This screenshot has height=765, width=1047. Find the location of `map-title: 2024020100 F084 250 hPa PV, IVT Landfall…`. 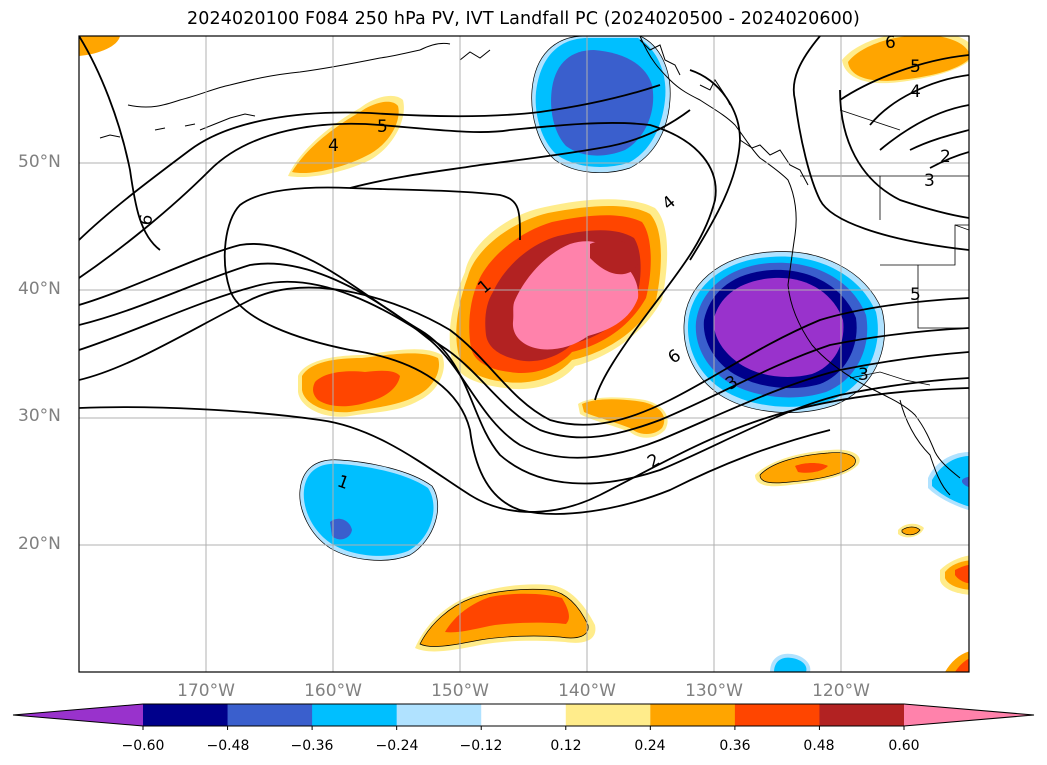

map-title: 2024020100 F084 250 hPa PV, IVT Landfall… is located at coordinates (523, 19).